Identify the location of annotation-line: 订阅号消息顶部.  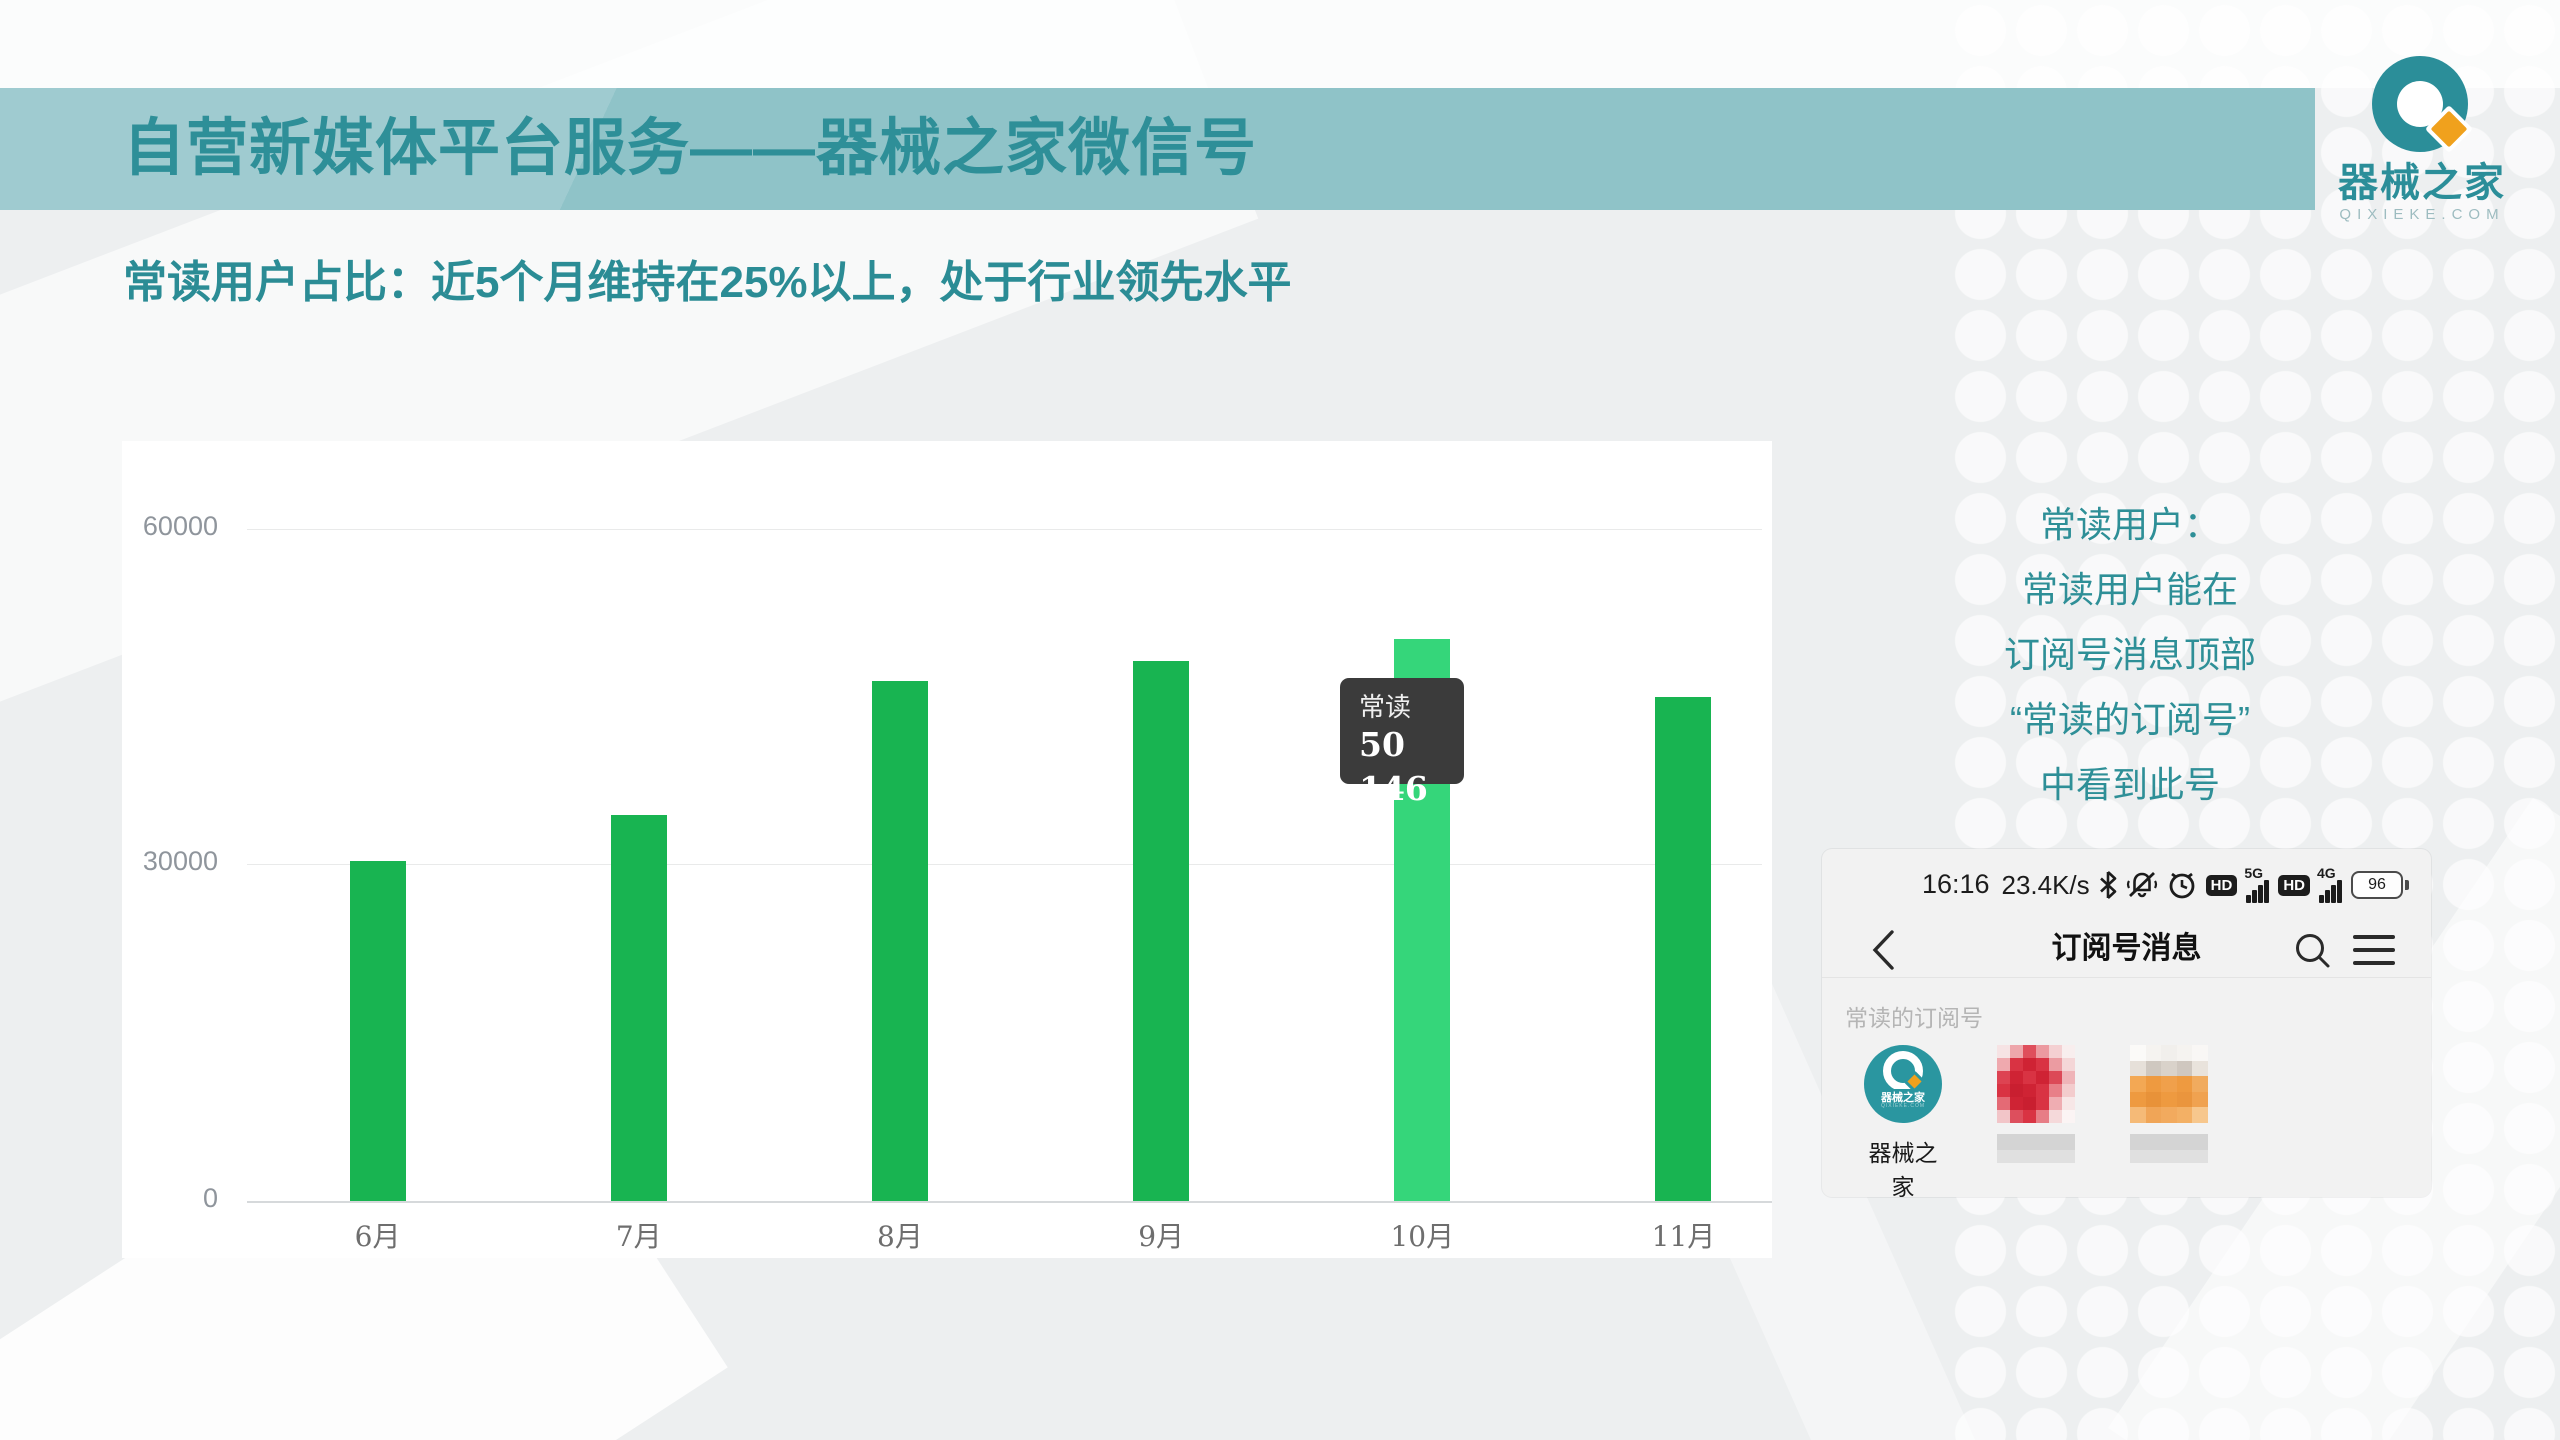
(2129, 654).